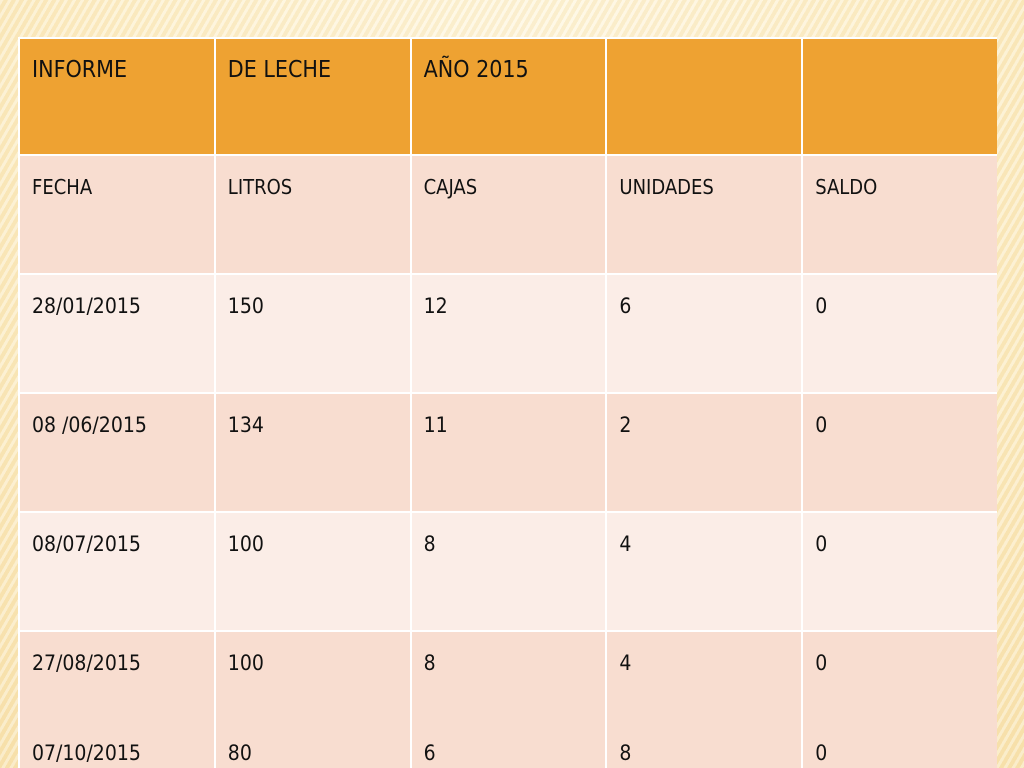 Image resolution: width=1024 pixels, height=768 pixels. I want to click on cell-litros: 100 80, so click(312, 699).